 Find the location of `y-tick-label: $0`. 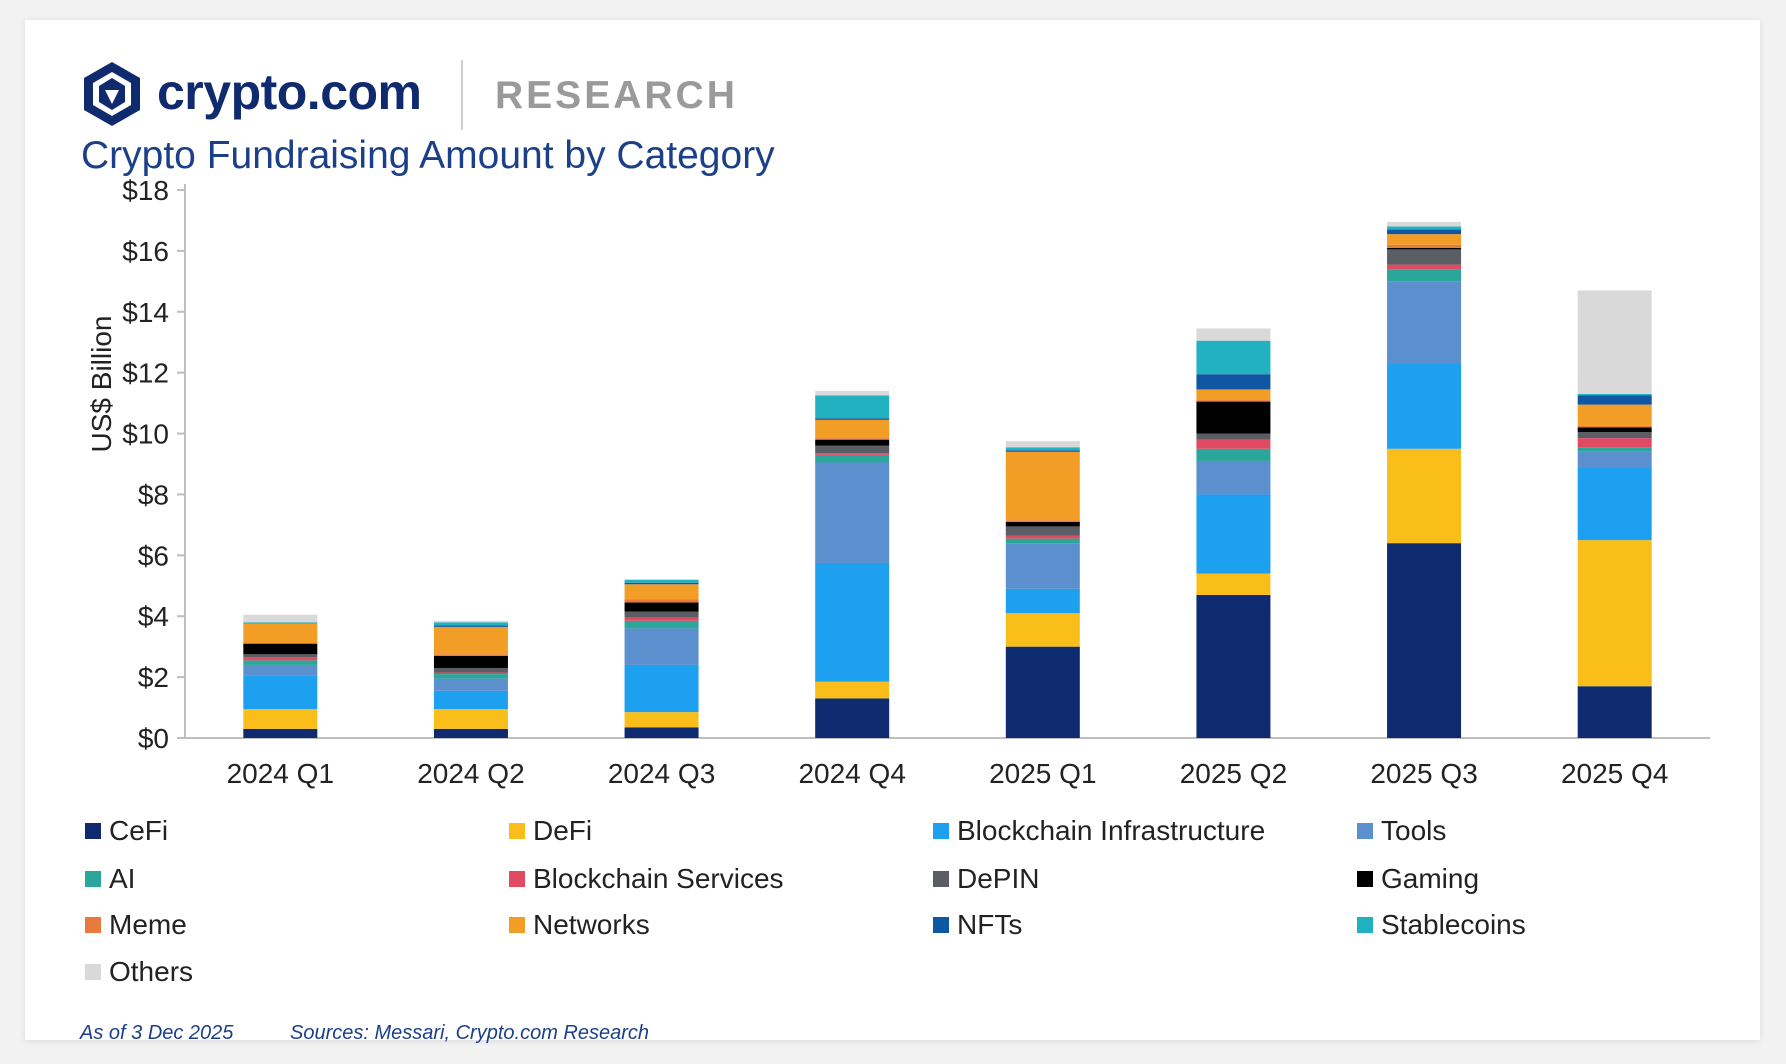

y-tick-label: $0 is located at coordinates (153, 738).